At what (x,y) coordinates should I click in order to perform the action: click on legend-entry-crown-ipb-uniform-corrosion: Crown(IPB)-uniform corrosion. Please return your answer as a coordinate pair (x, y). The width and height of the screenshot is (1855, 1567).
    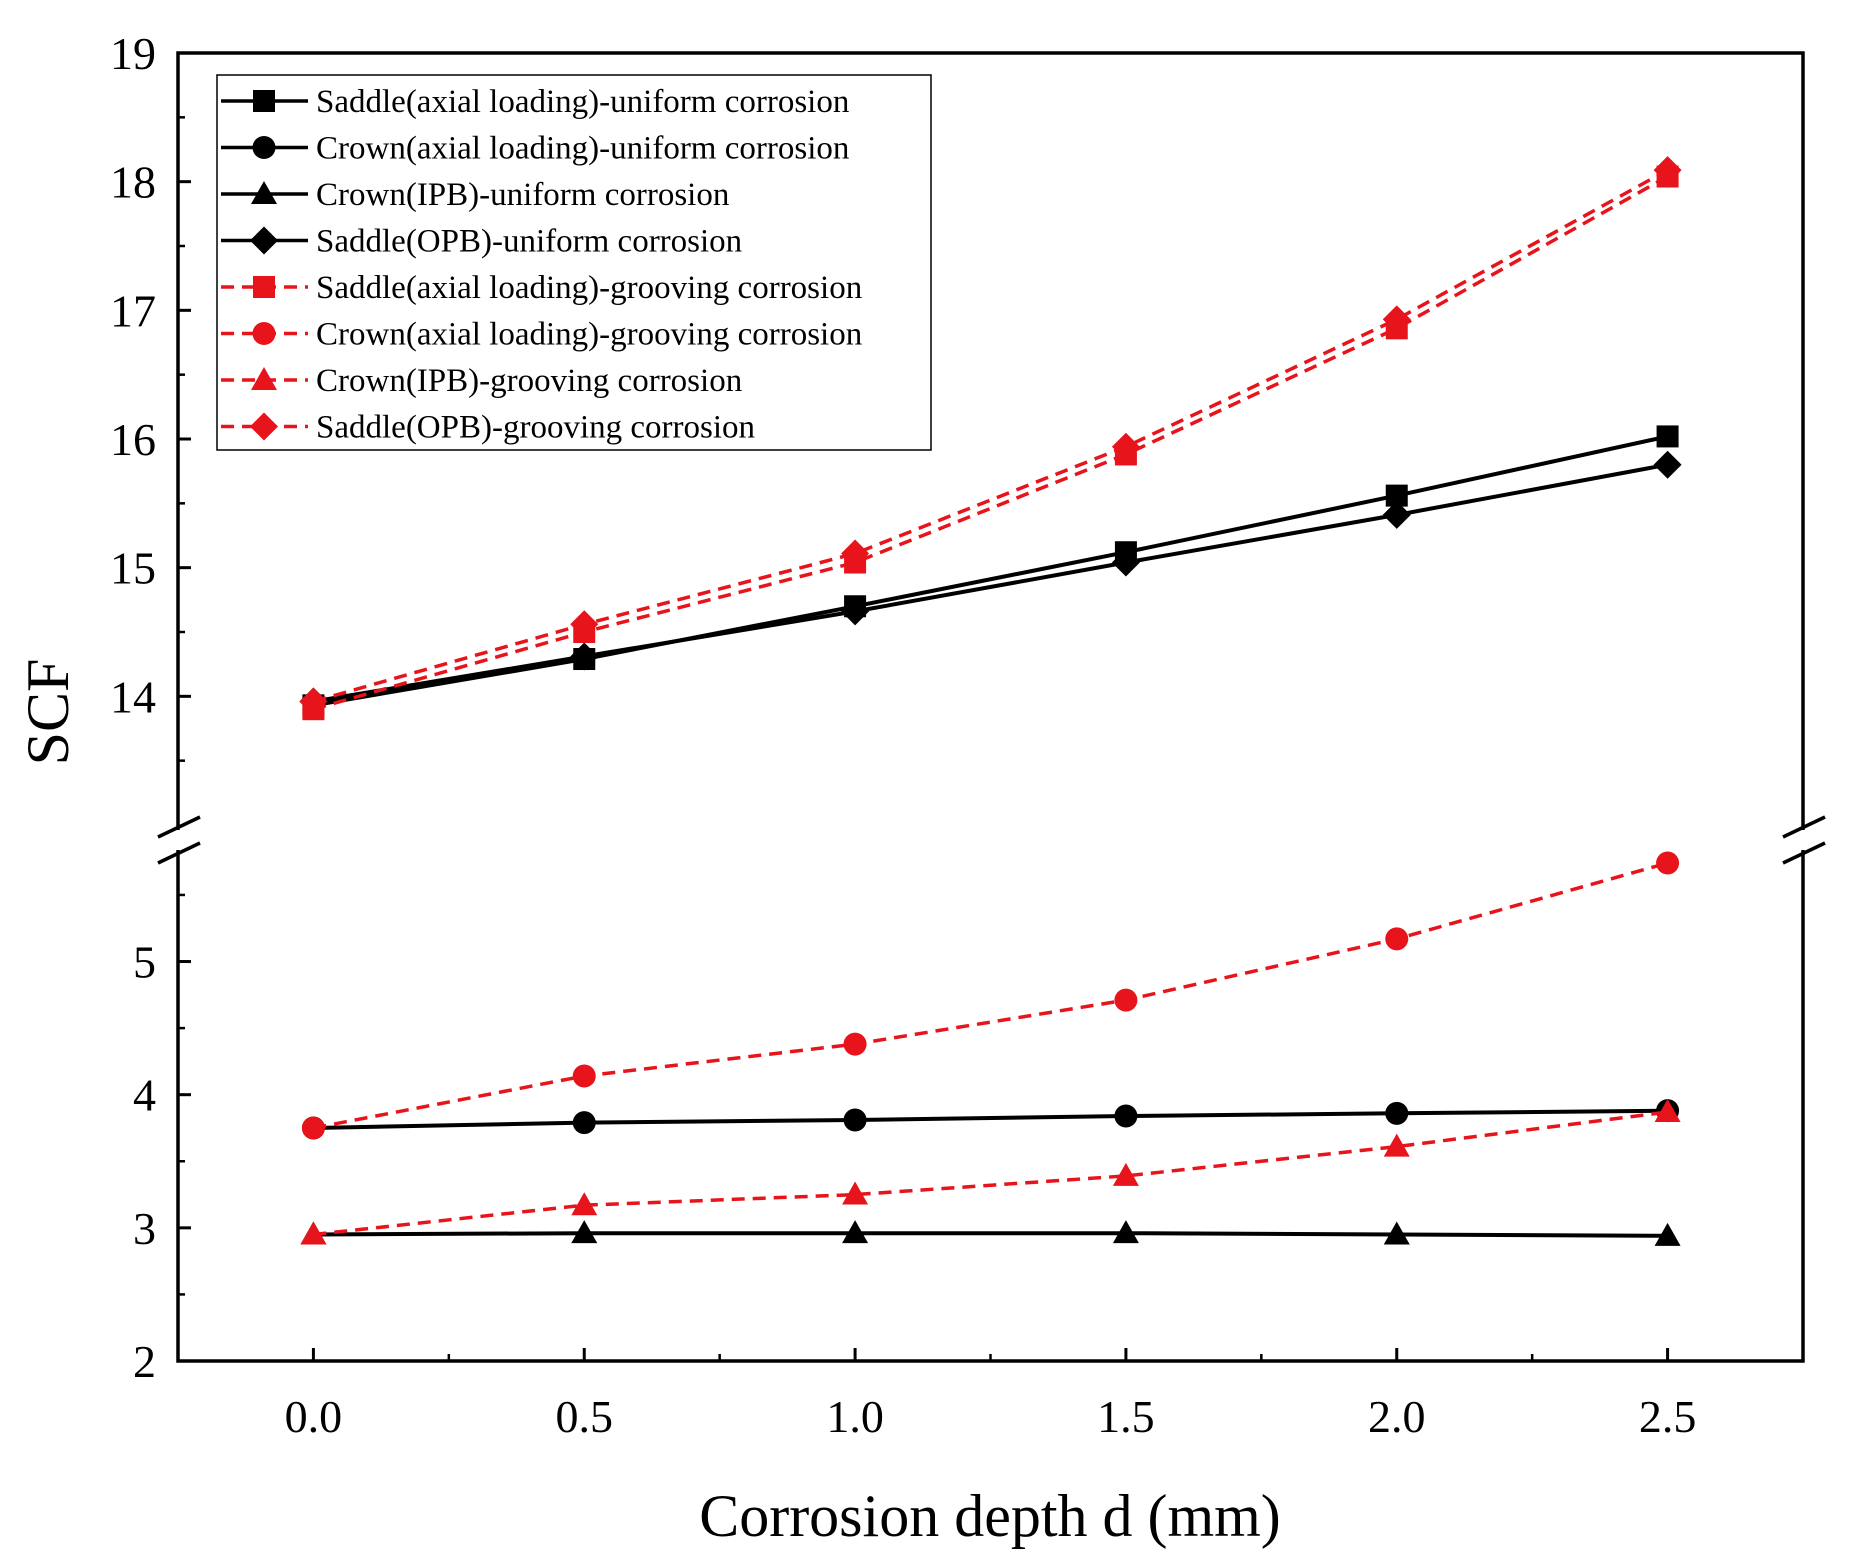
    Looking at the image, I should click on (475, 195).